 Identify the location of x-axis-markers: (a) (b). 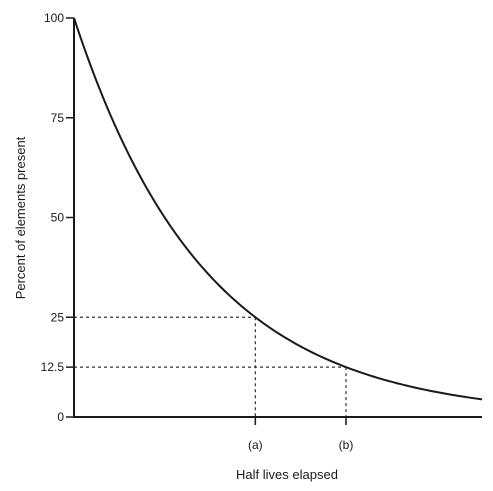
(300, 434).